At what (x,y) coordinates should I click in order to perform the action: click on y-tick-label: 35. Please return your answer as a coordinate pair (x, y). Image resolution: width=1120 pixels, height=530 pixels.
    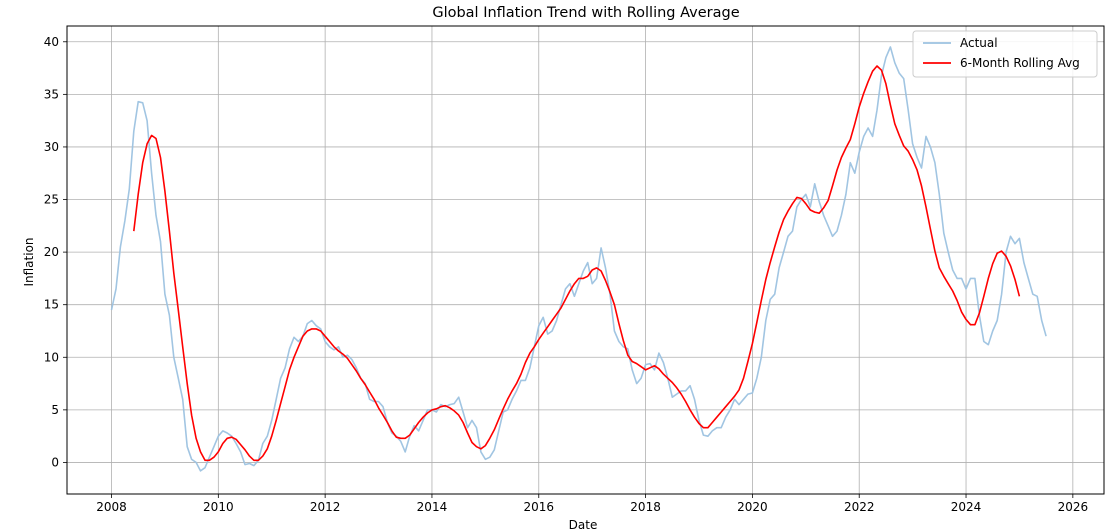
    Looking at the image, I should click on (51, 94).